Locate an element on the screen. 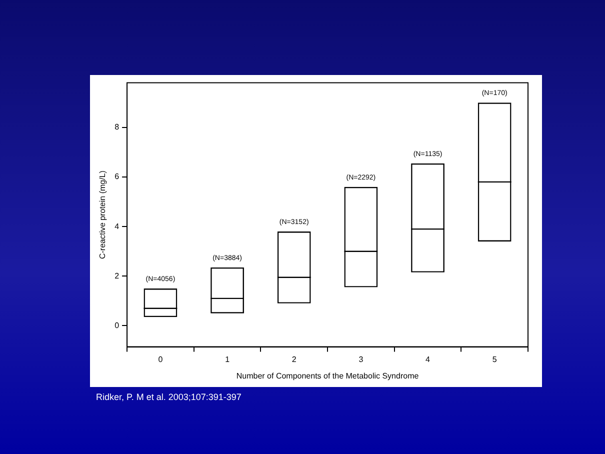 The height and width of the screenshot is (454, 605). y-tick-label: 4 is located at coordinates (117, 226).